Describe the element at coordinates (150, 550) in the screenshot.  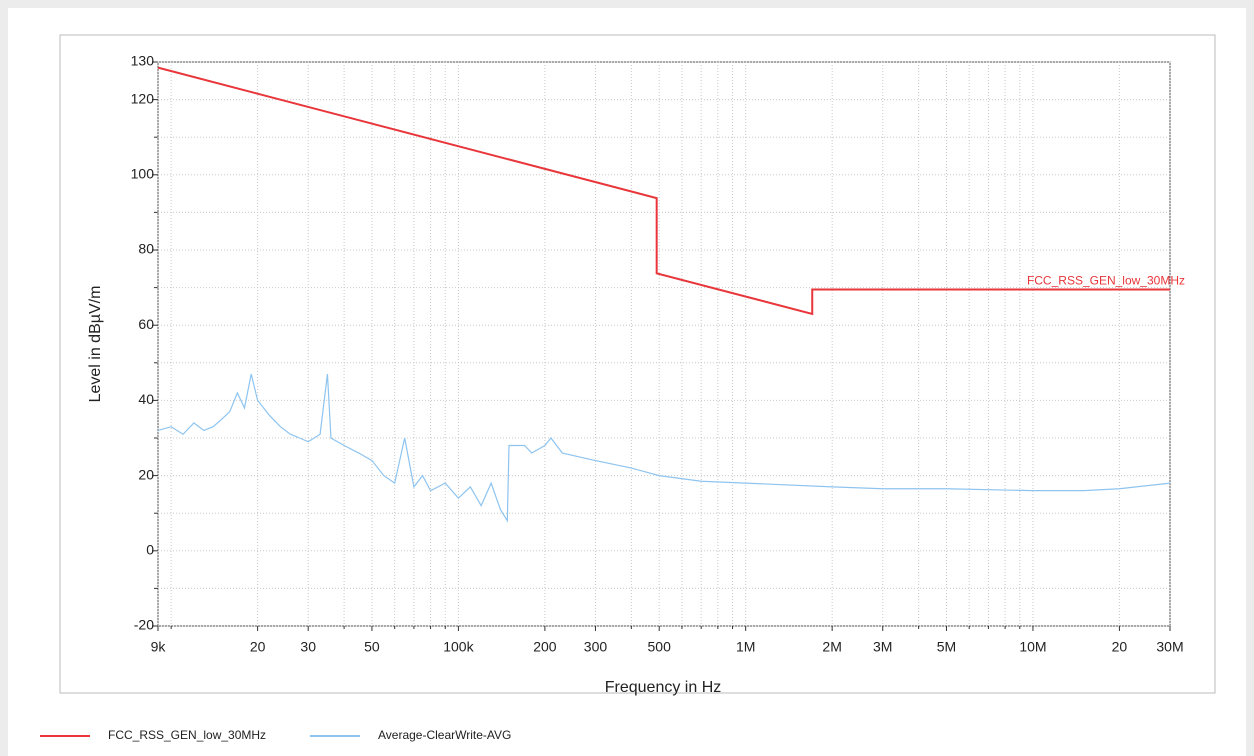
I see `y-tick-label: 0` at that location.